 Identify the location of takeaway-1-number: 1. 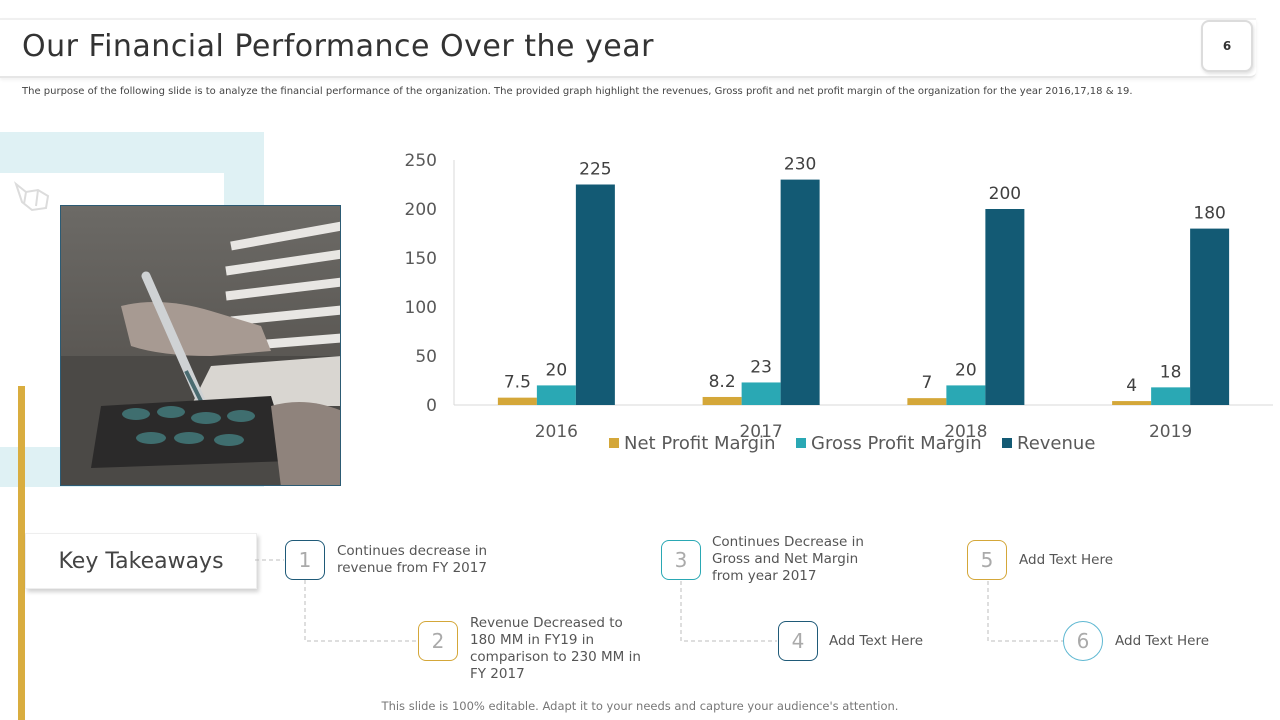
(305, 560).